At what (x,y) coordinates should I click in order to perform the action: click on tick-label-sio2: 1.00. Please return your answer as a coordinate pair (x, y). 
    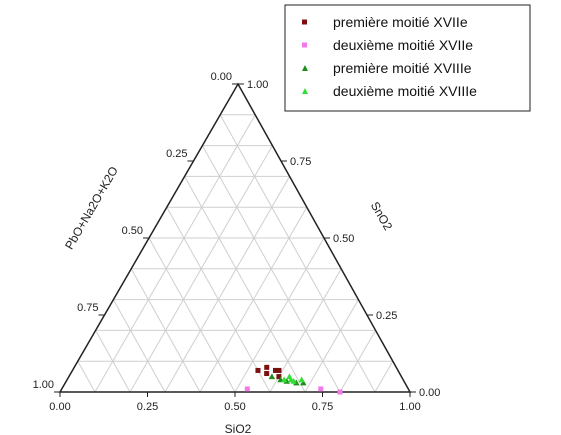
    Looking at the image, I should click on (409, 407).